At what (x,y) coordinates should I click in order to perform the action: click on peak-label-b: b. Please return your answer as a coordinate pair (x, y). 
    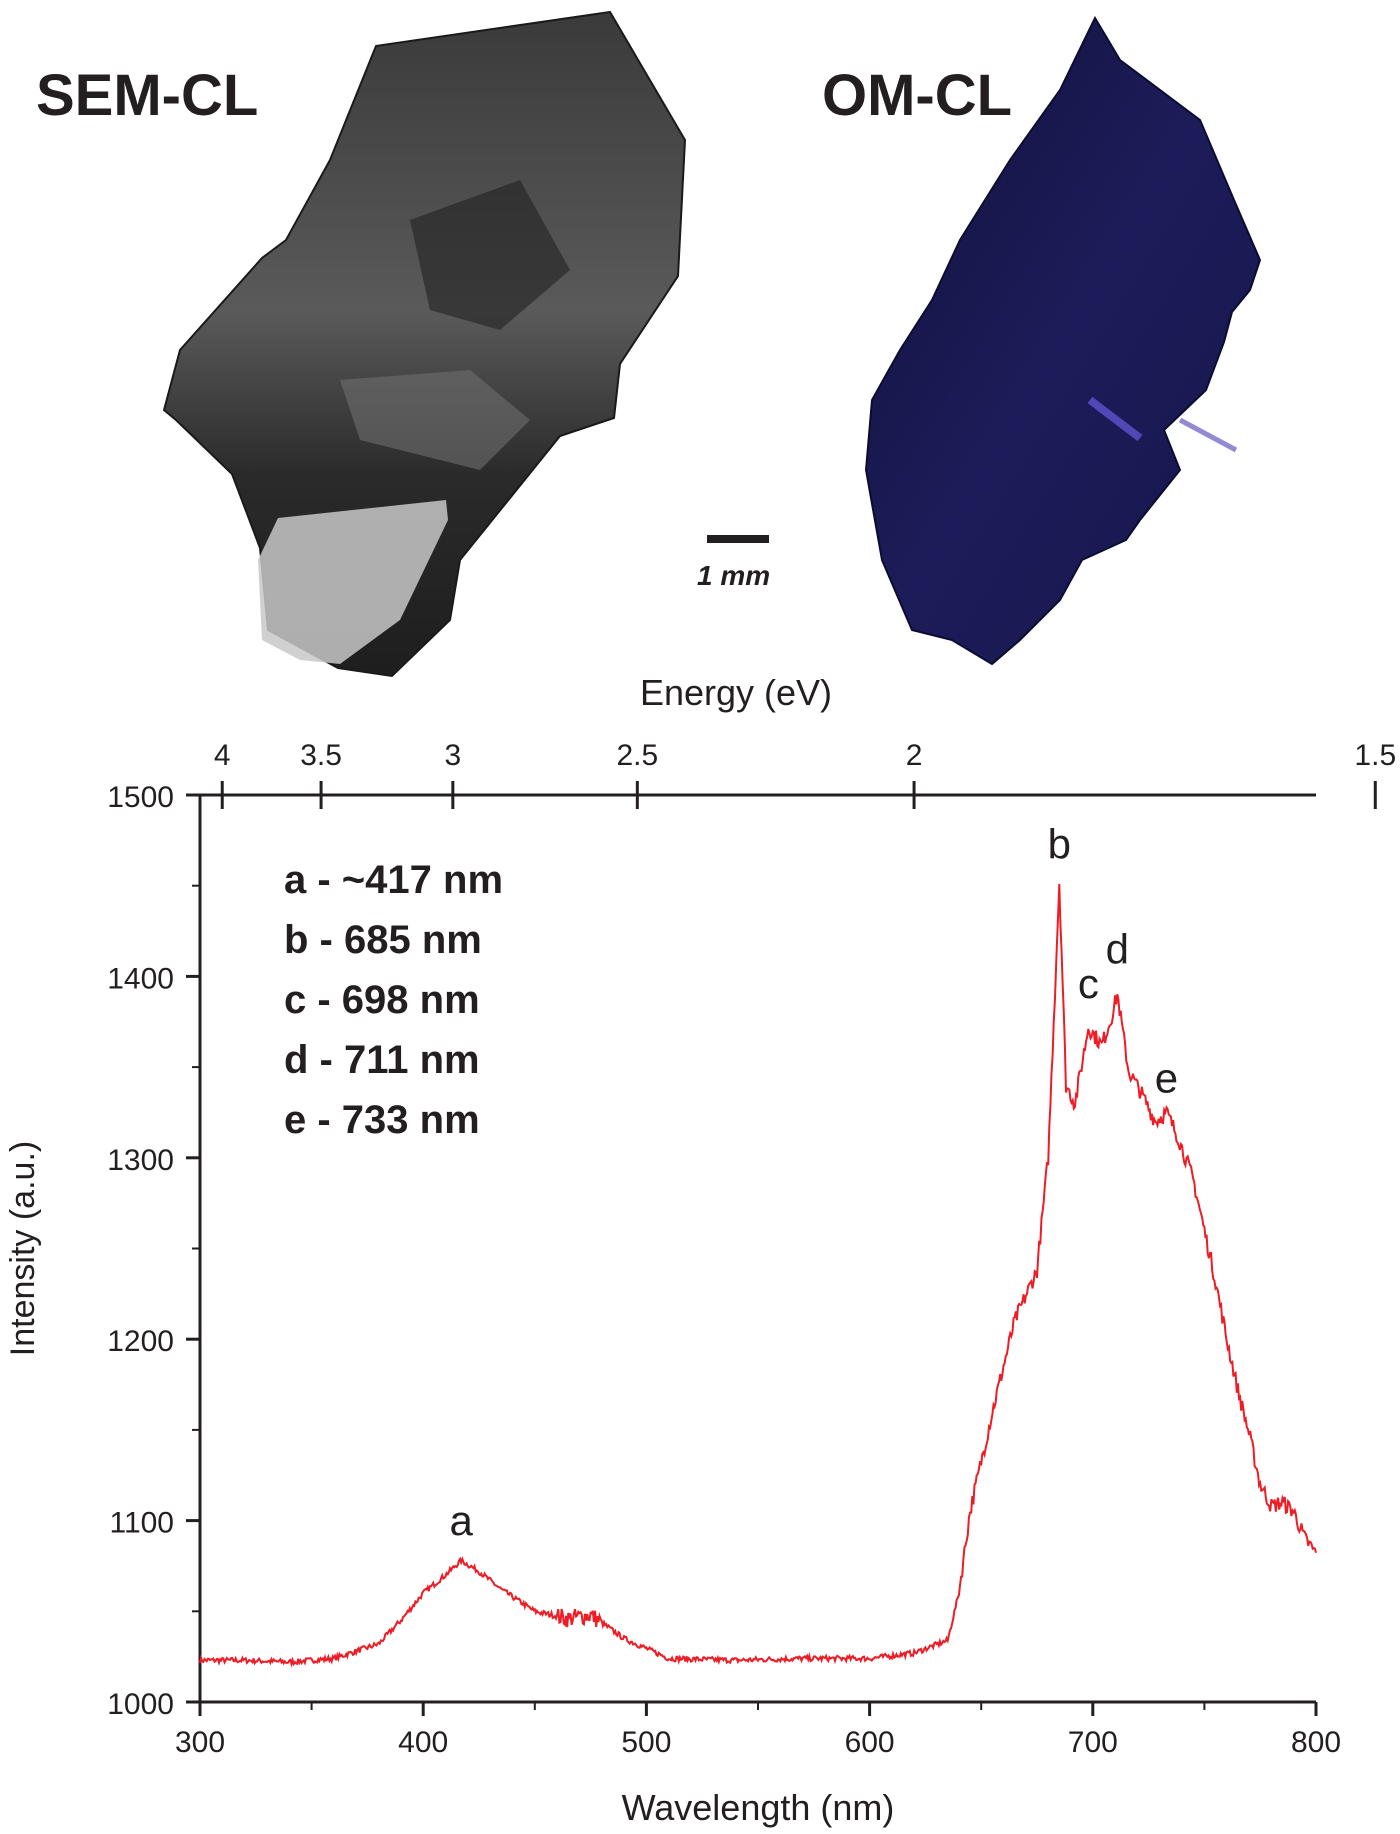
    Looking at the image, I should click on (1059, 843).